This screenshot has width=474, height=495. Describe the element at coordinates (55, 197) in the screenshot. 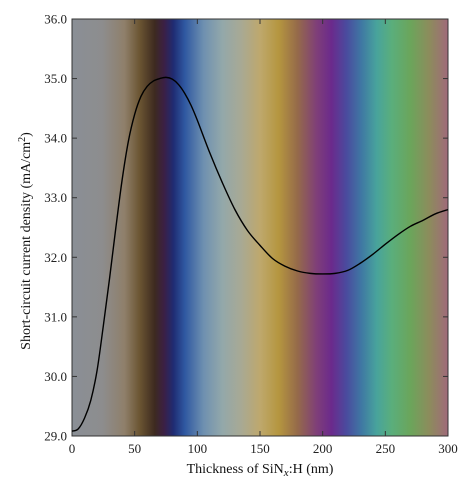

I see `y-tick-label: 33.0` at that location.